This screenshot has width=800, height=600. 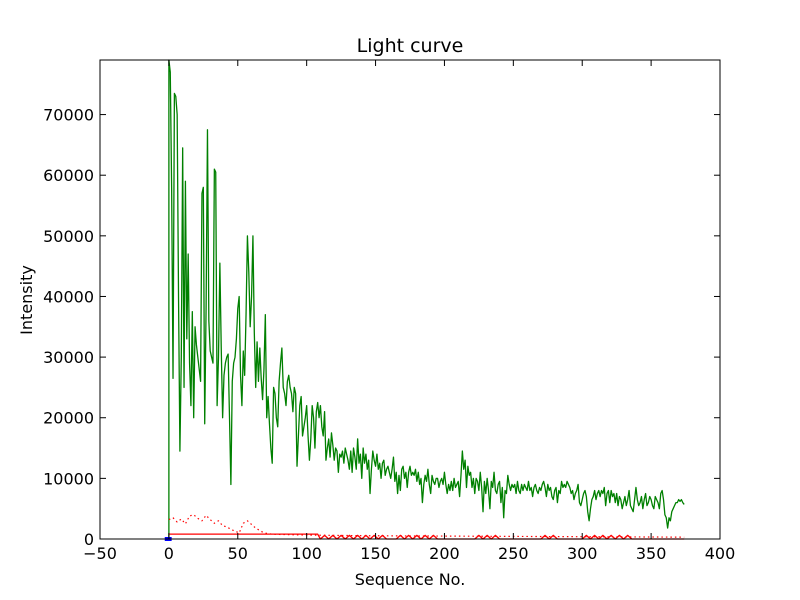 I want to click on x-tick-label: 250, so click(x=513, y=553).